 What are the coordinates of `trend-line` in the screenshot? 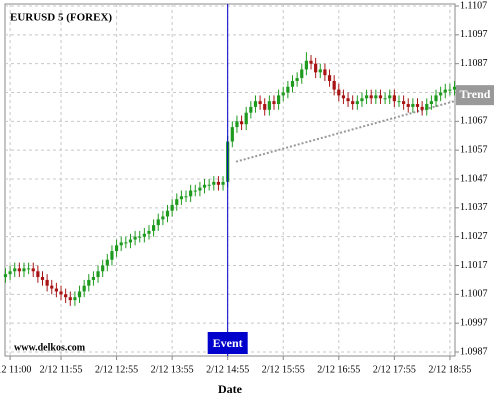 It's located at (345, 131).